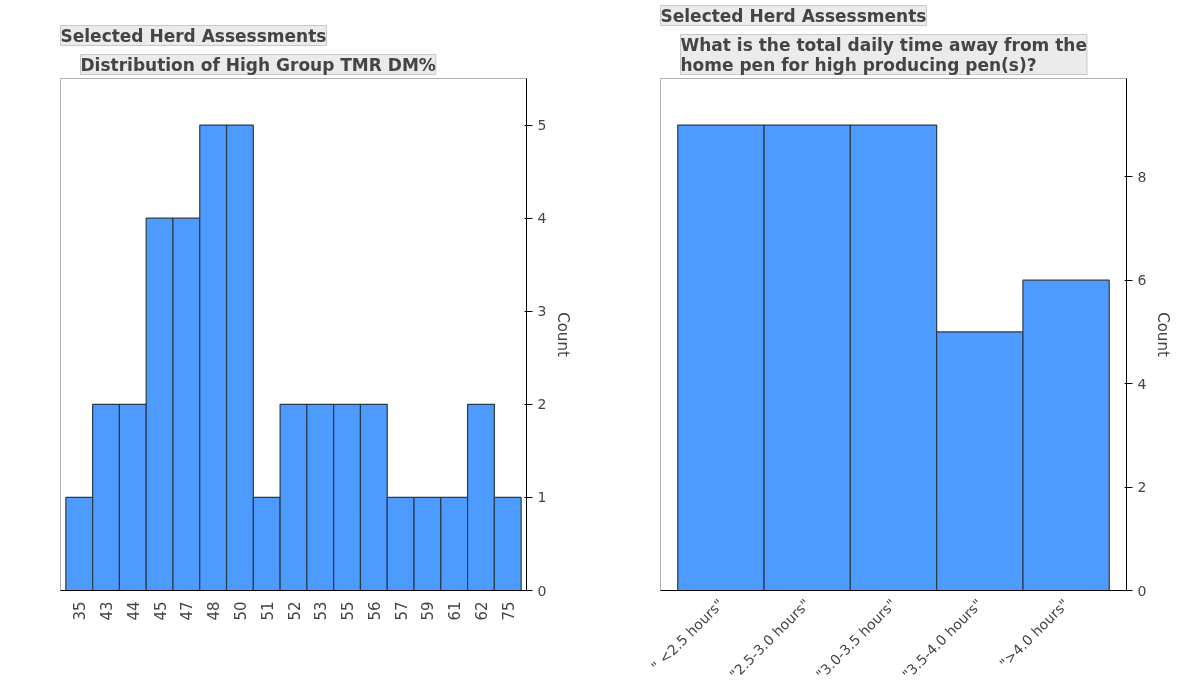  Describe the element at coordinates (107, 611) in the screenshot. I see `x-tick-label: 43` at that location.